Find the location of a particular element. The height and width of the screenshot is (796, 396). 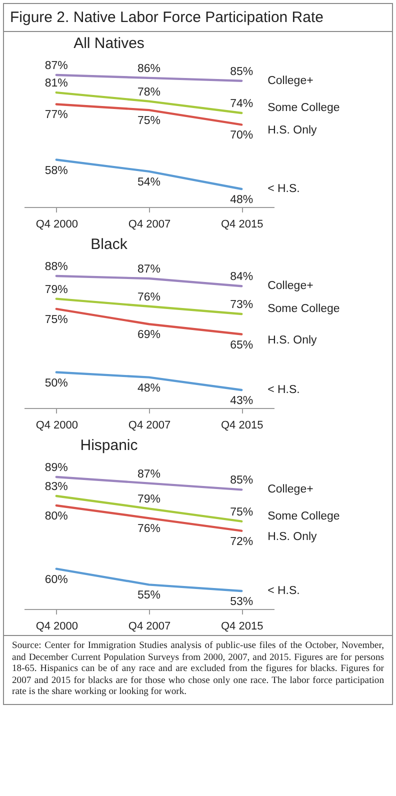

data-label: 55% is located at coordinates (149, 596).